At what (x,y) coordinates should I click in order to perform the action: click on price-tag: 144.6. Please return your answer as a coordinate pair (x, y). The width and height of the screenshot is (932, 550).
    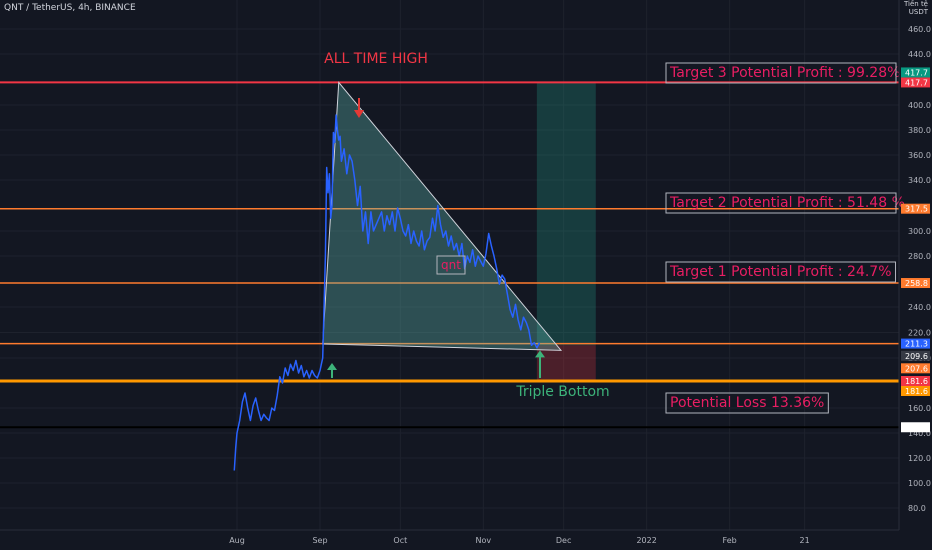
    Looking at the image, I should click on (915, 427).